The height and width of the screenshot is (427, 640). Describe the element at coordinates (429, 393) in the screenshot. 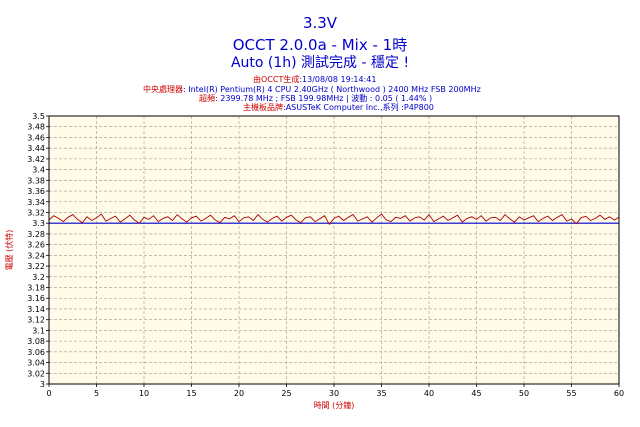

I see `x-tick-label: 40` at that location.